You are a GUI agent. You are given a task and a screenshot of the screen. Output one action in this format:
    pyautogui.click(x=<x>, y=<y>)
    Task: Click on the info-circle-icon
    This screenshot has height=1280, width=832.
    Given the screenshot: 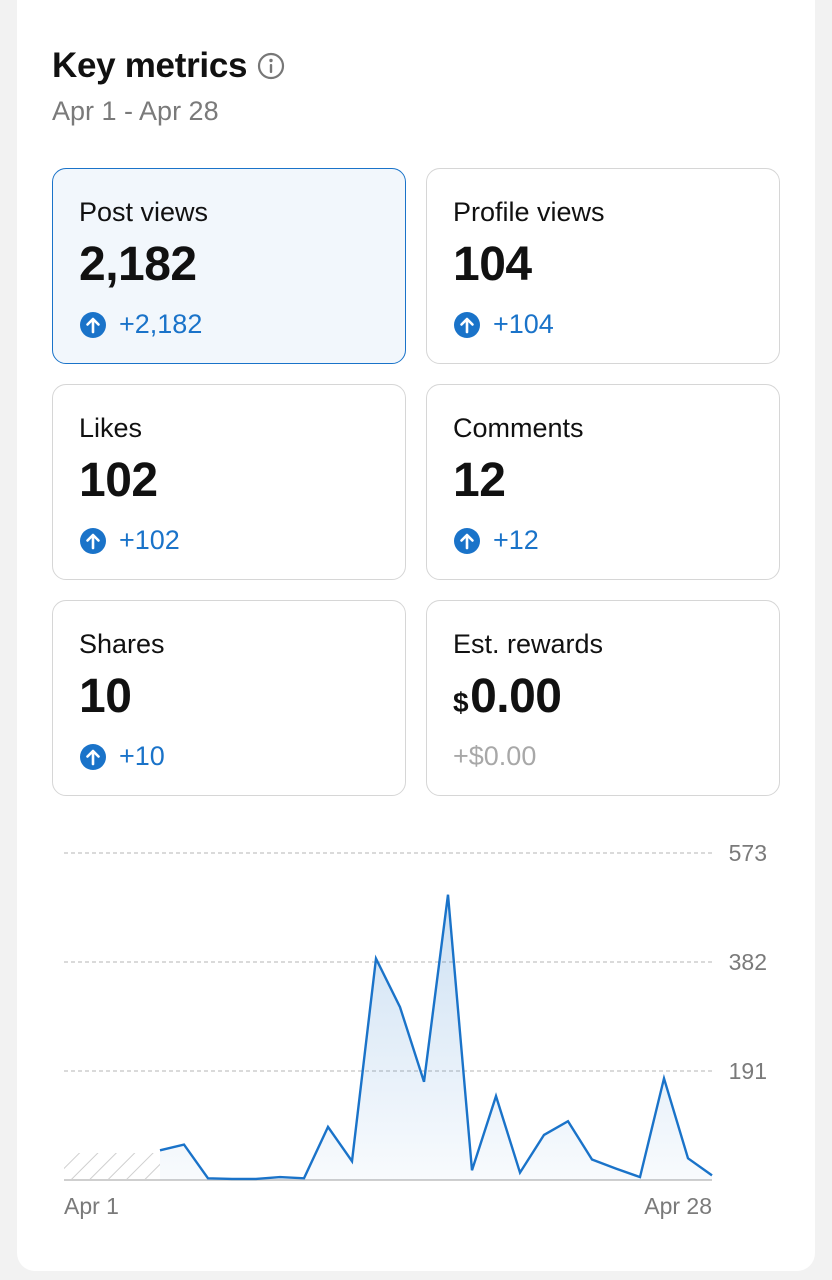 What is the action you would take?
    pyautogui.click(x=271, y=66)
    